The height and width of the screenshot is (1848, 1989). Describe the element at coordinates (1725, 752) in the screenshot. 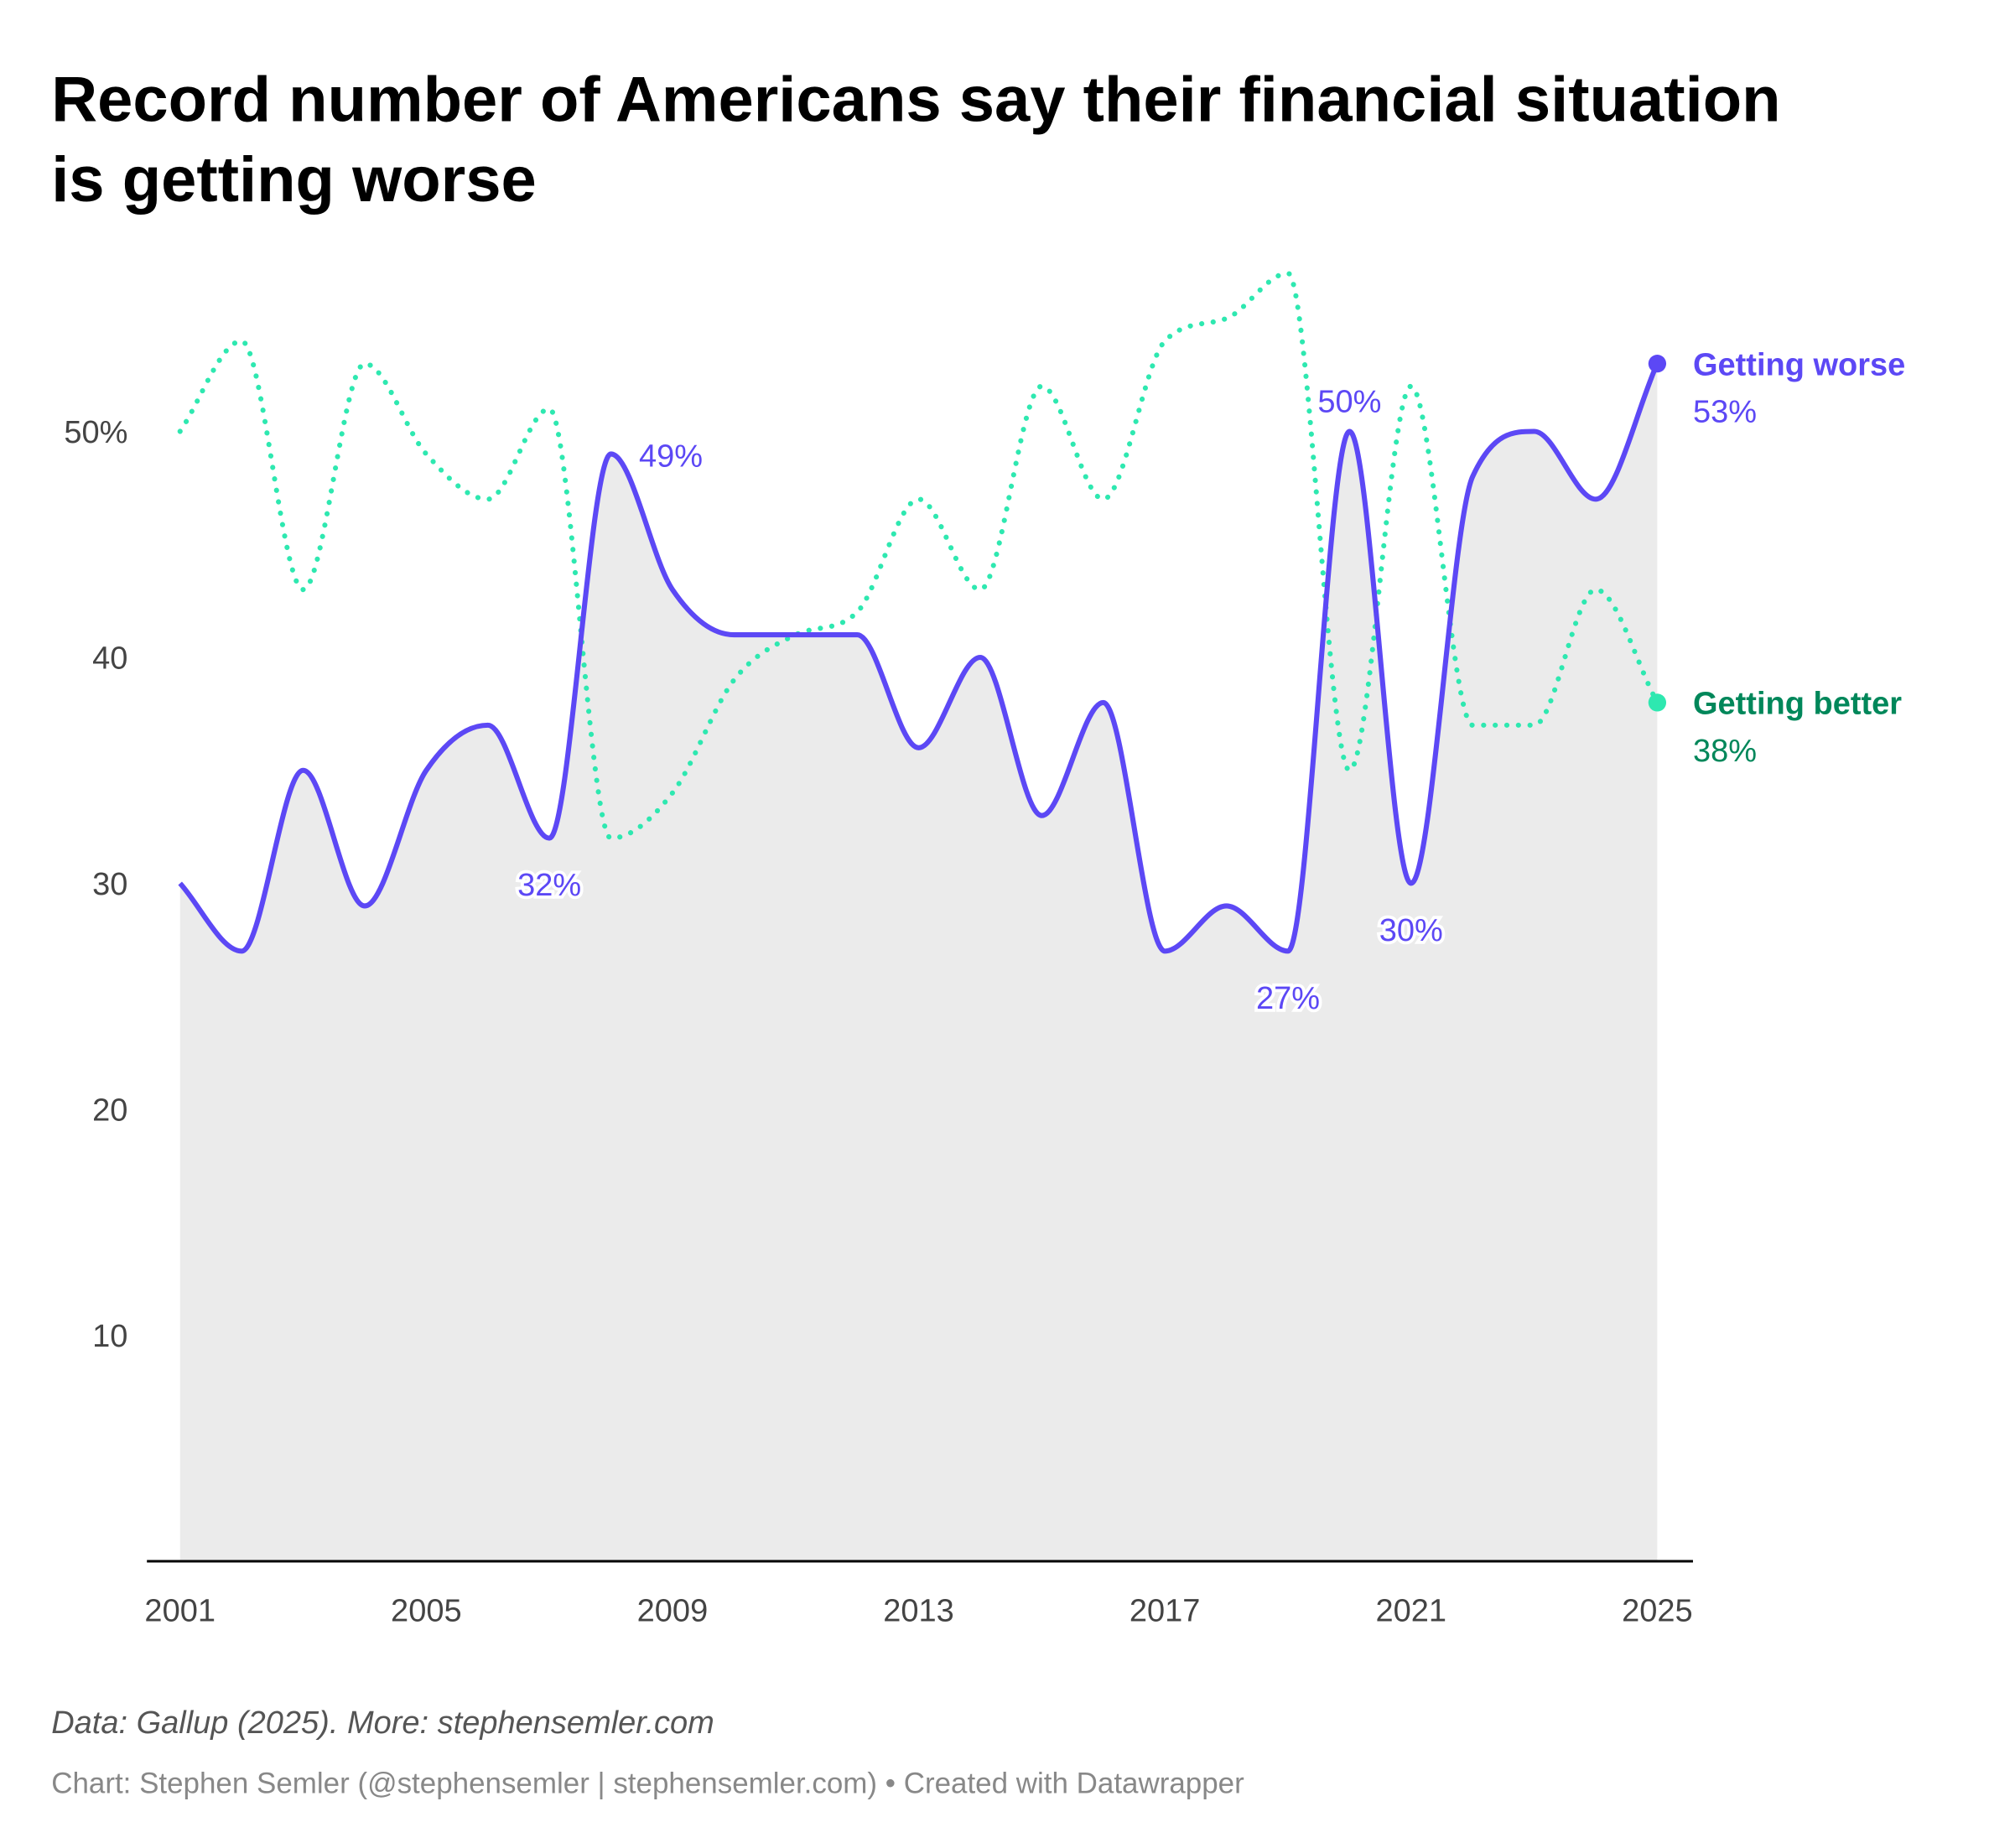

I see `series-end-value: 38%` at that location.